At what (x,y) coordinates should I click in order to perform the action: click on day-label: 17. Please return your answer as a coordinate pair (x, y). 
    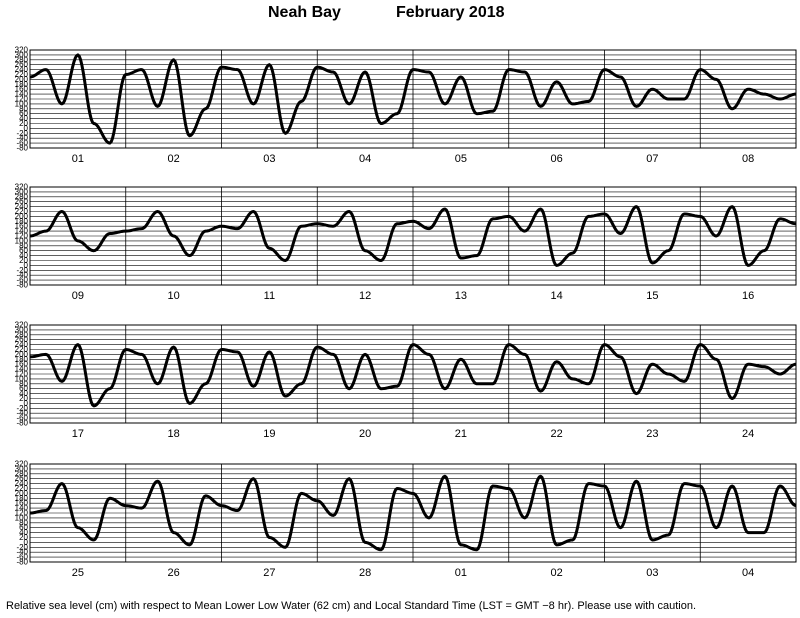
    Looking at the image, I should click on (78, 434).